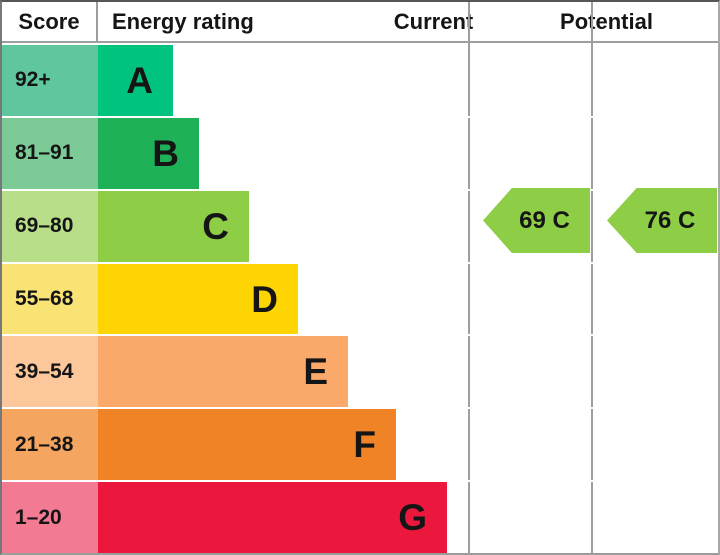 This screenshot has width=720, height=555. Describe the element at coordinates (315, 372) in the screenshot. I see `band-letter: E` at that location.